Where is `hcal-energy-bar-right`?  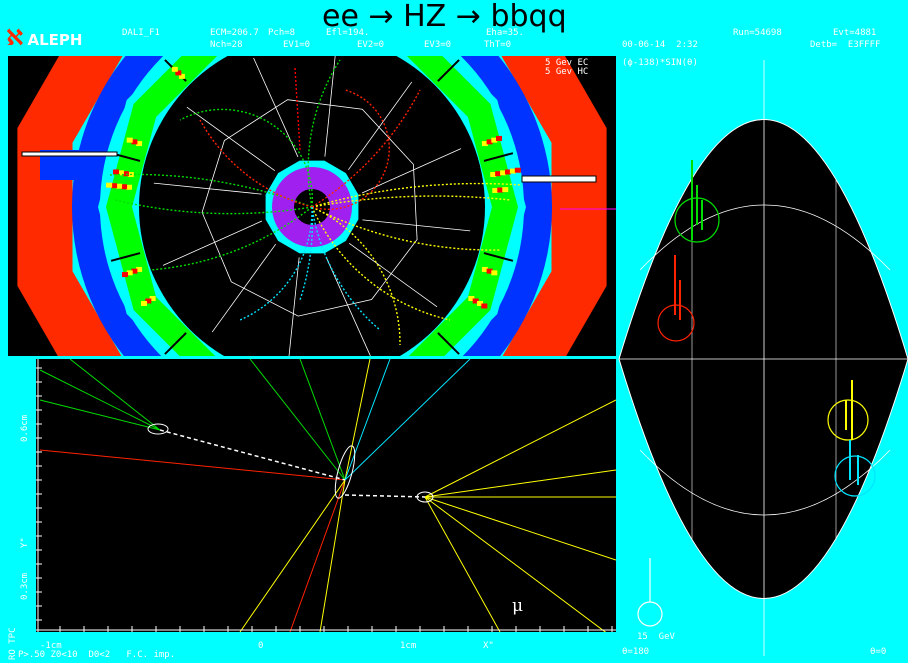
hcal-energy-bar-right is located at coordinates (559, 179).